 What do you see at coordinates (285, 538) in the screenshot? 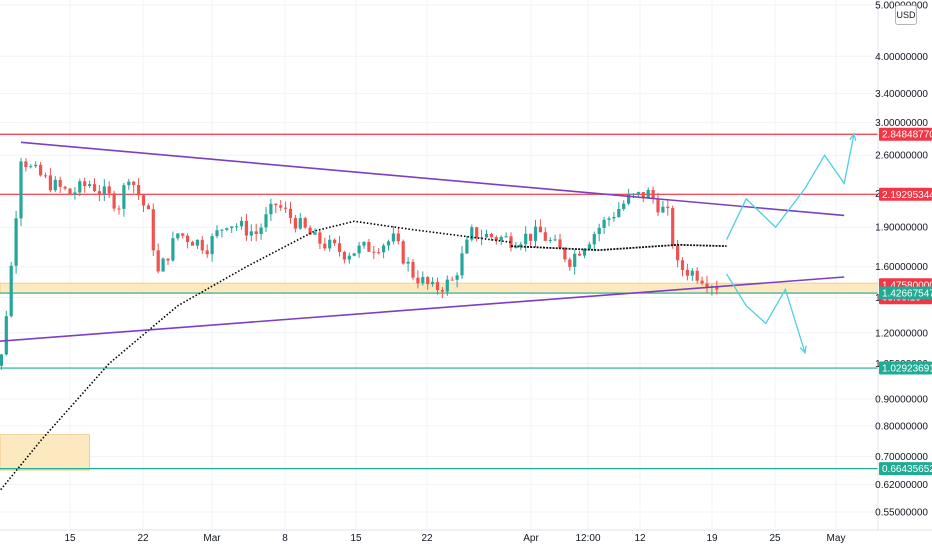
I see `time-tick-label: 8` at bounding box center [285, 538].